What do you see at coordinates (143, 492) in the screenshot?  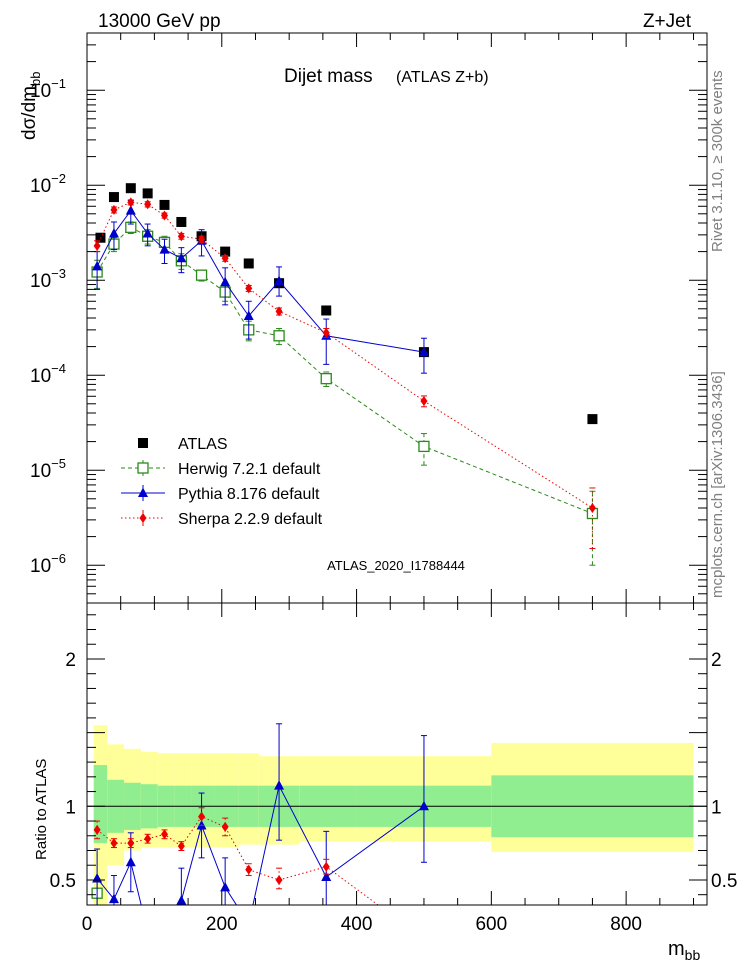 I see `legend-marker-pythia` at bounding box center [143, 492].